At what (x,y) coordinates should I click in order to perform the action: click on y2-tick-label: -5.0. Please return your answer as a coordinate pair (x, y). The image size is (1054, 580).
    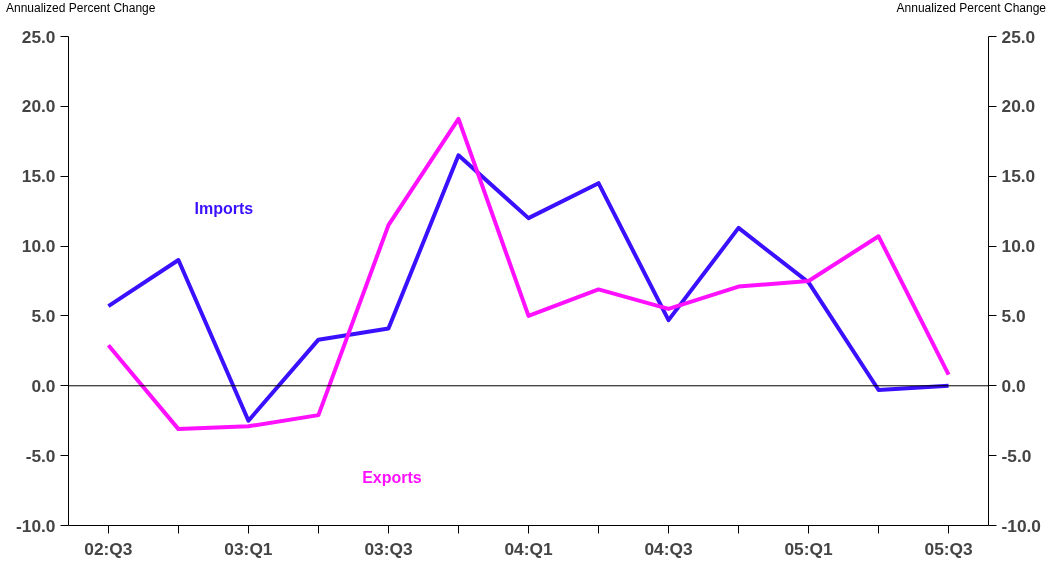
    Looking at the image, I should click on (1016, 455).